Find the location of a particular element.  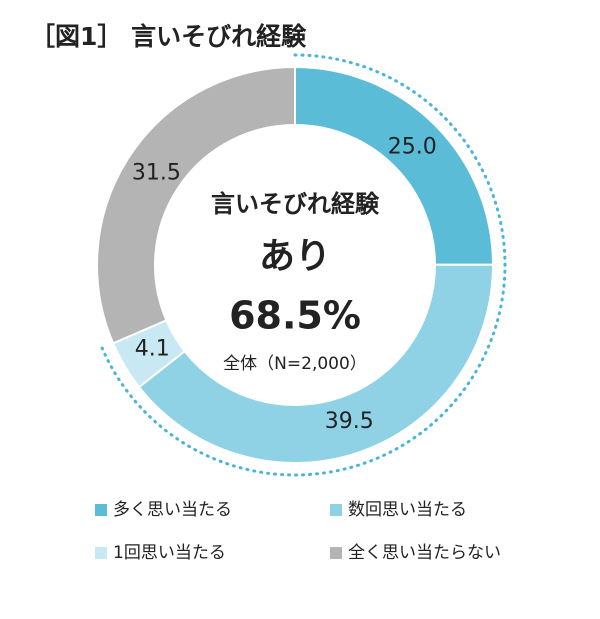

center-label: 言いそびれ経験 is located at coordinates (295, 204).